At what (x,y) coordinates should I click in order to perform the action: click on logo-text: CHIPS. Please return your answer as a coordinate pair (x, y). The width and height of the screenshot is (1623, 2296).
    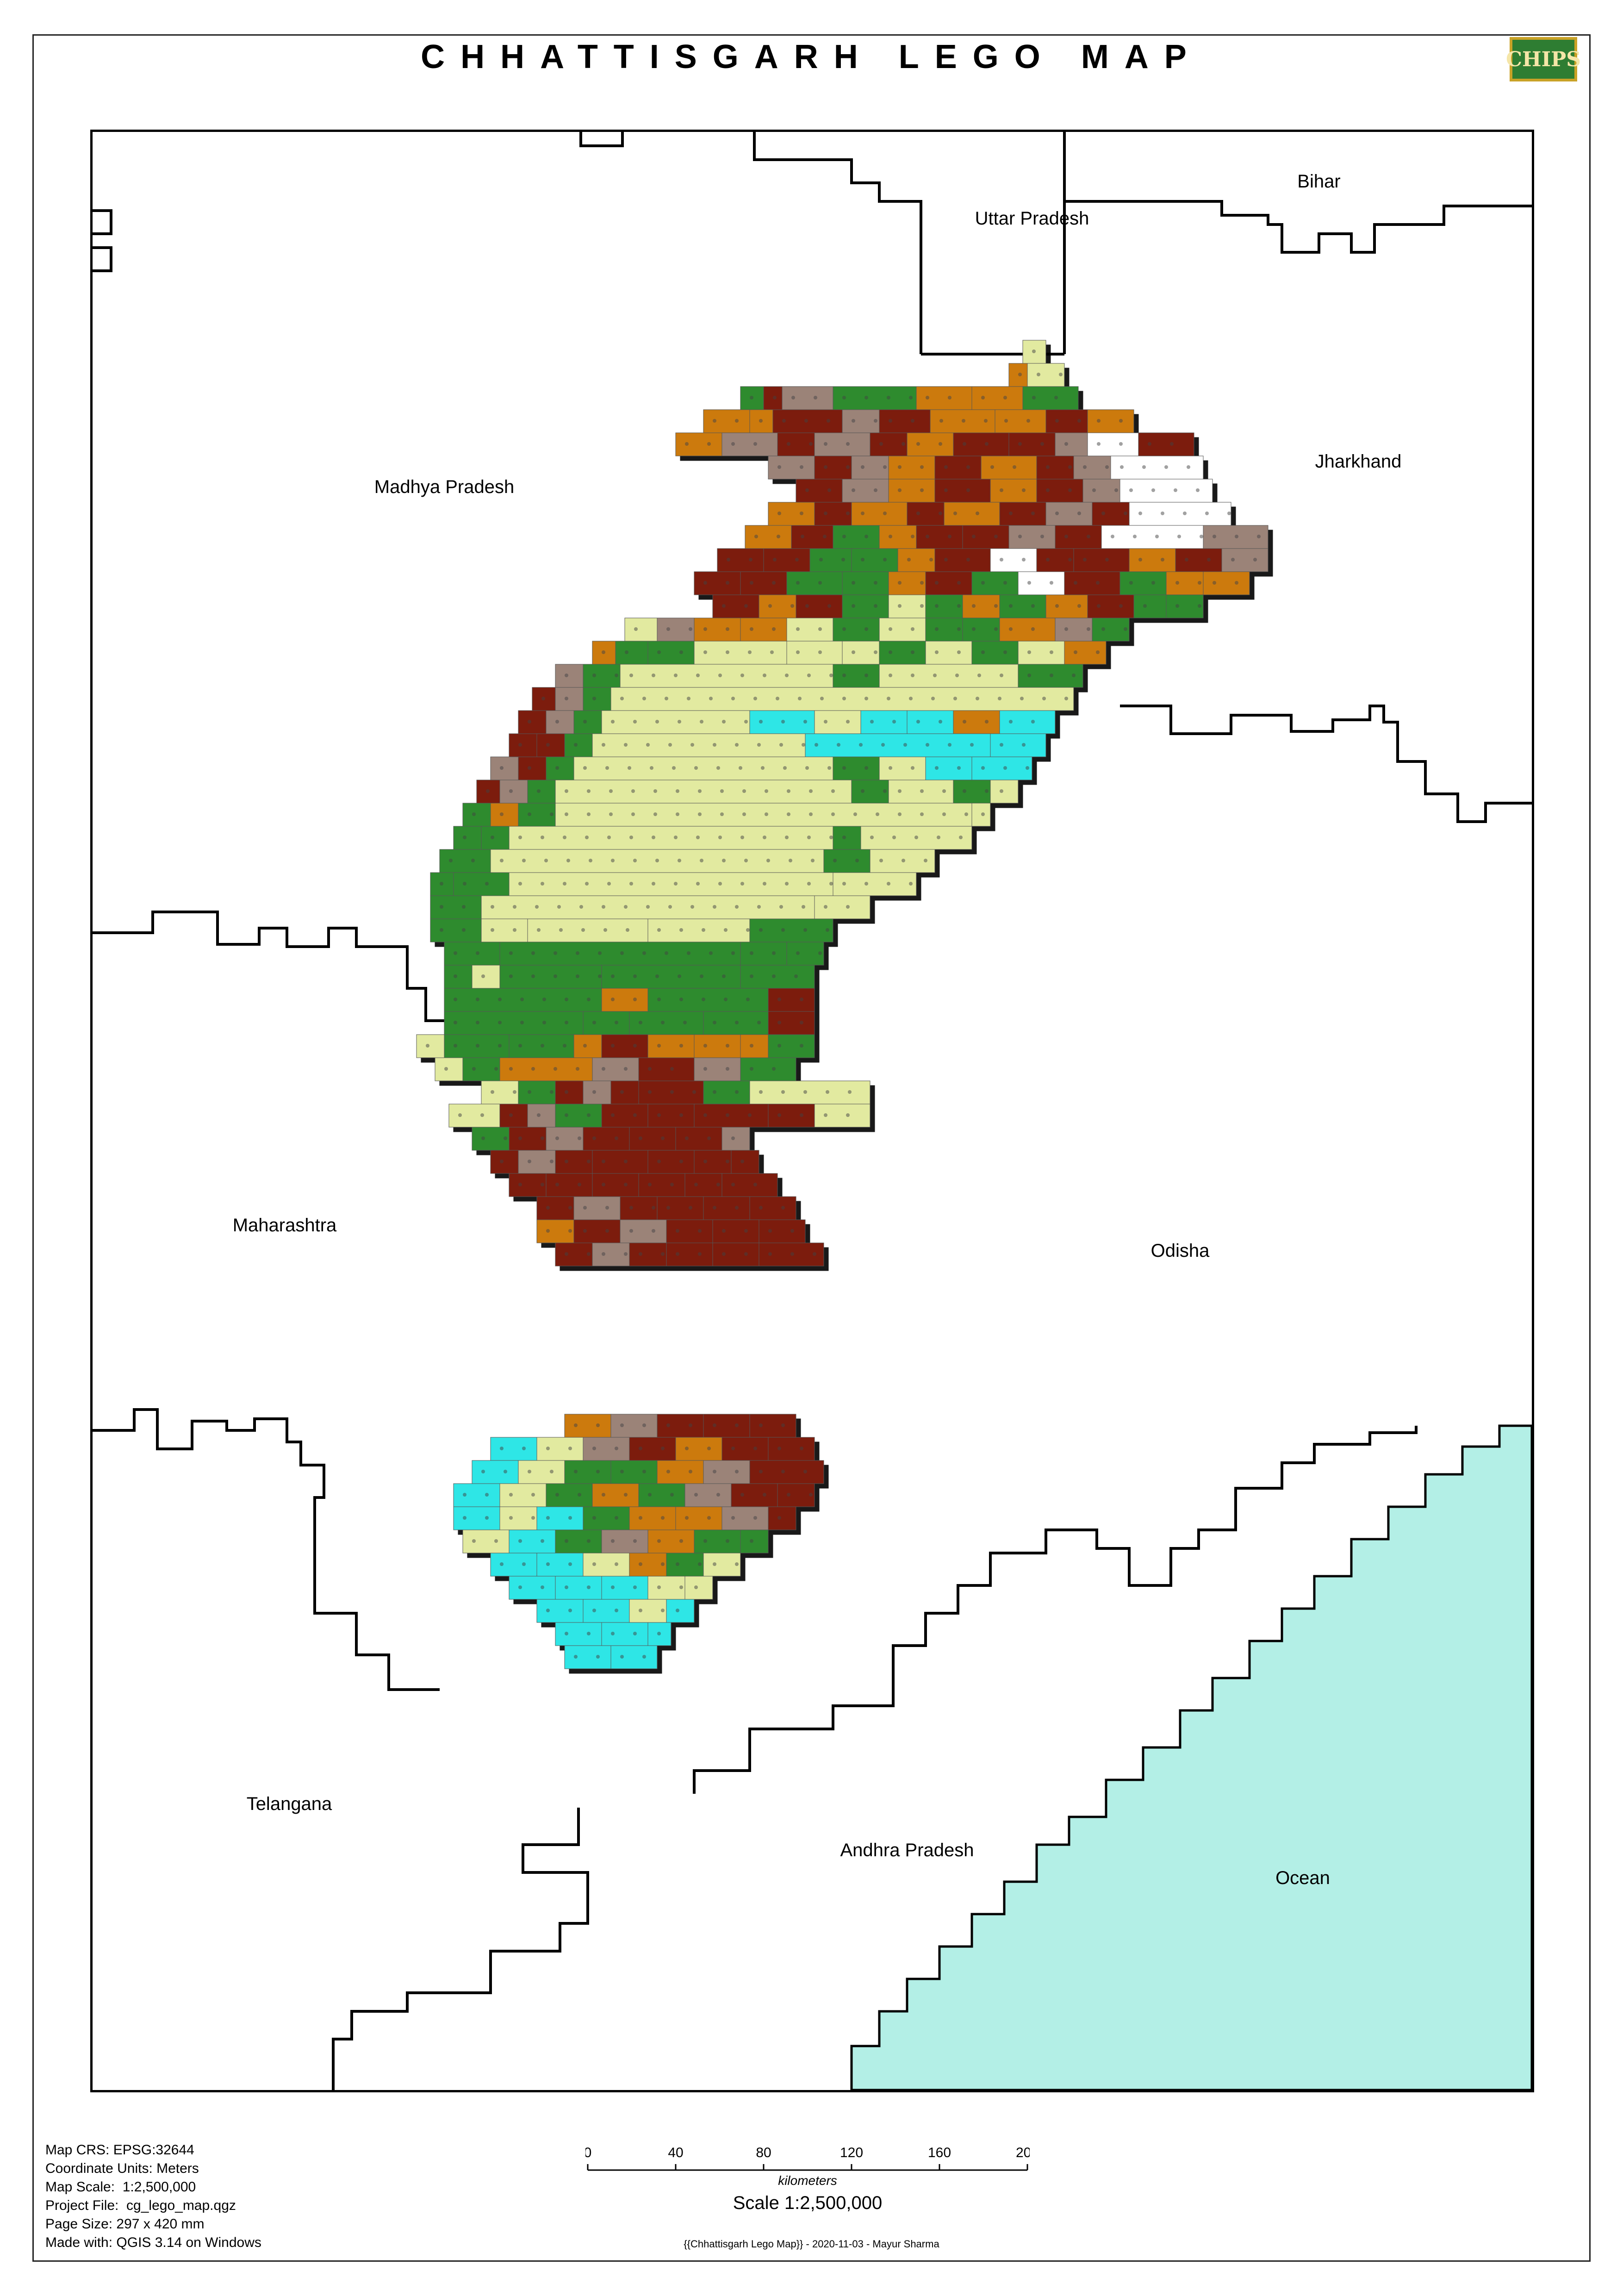
    Looking at the image, I should click on (1543, 59).